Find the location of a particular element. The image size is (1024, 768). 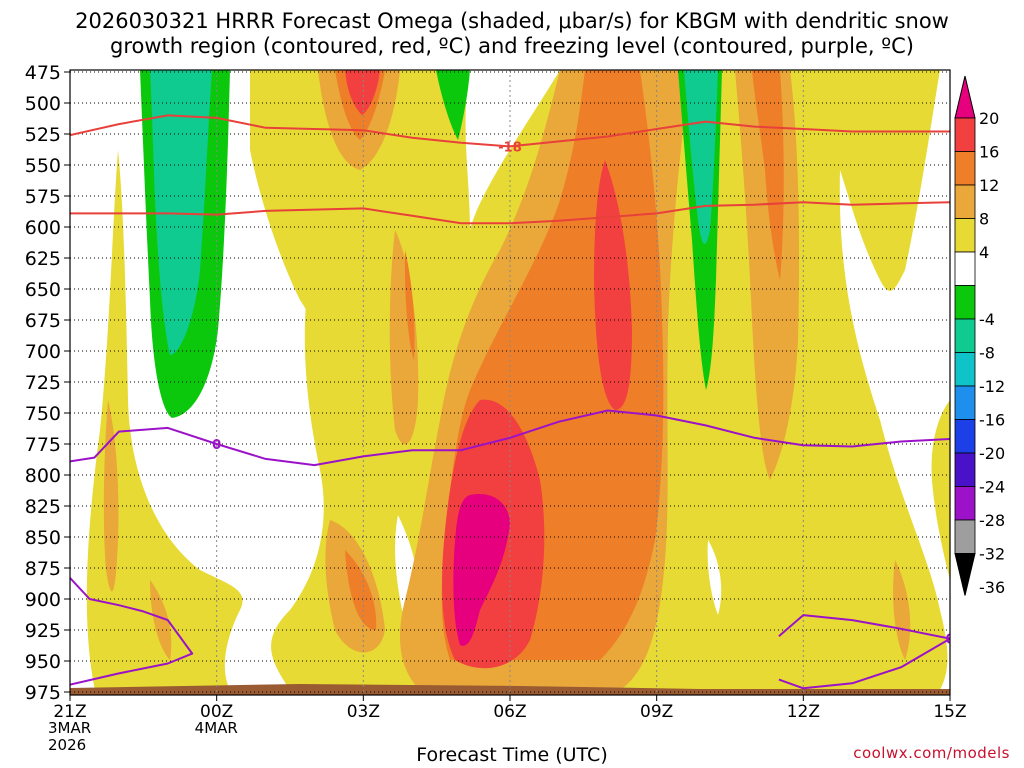

colorbar-label-16: 16 is located at coordinates (989, 152).